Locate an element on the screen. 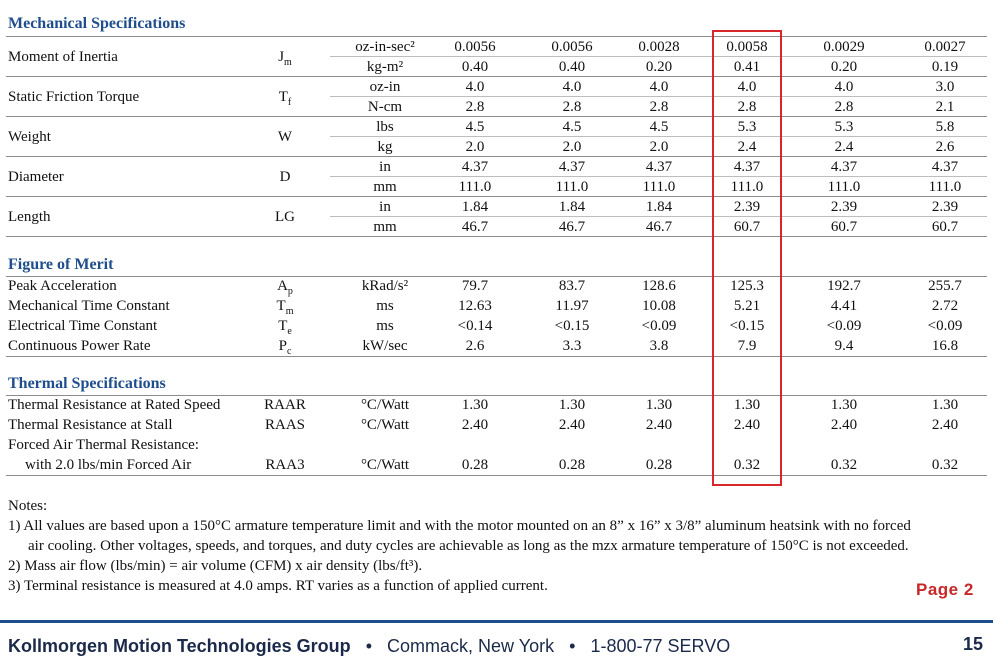 The height and width of the screenshot is (671, 993). value-cell: 0.0058 is located at coordinates (747, 47).